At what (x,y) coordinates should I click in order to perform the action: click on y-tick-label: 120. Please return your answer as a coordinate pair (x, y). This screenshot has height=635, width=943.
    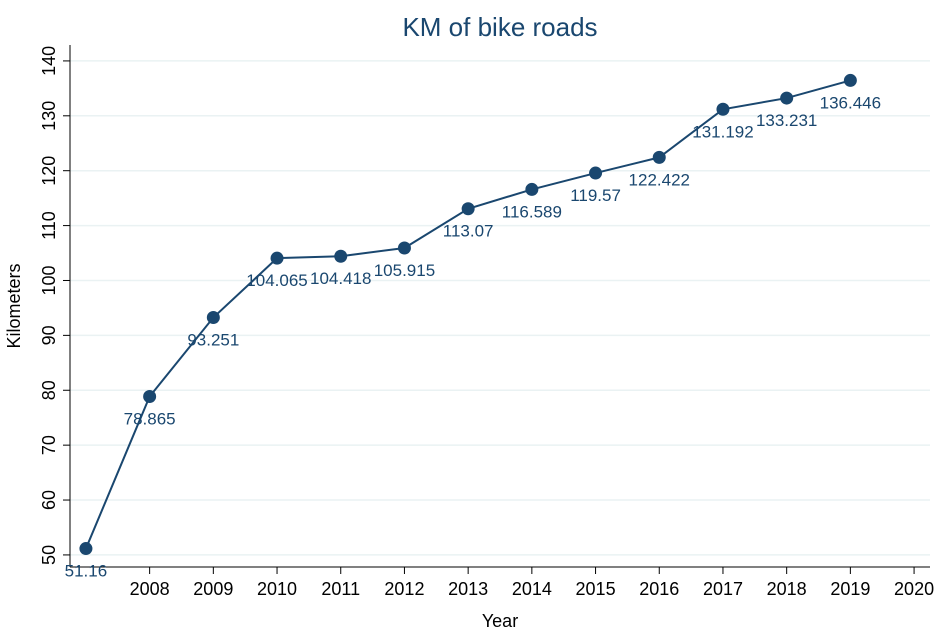
    Looking at the image, I should click on (49, 171).